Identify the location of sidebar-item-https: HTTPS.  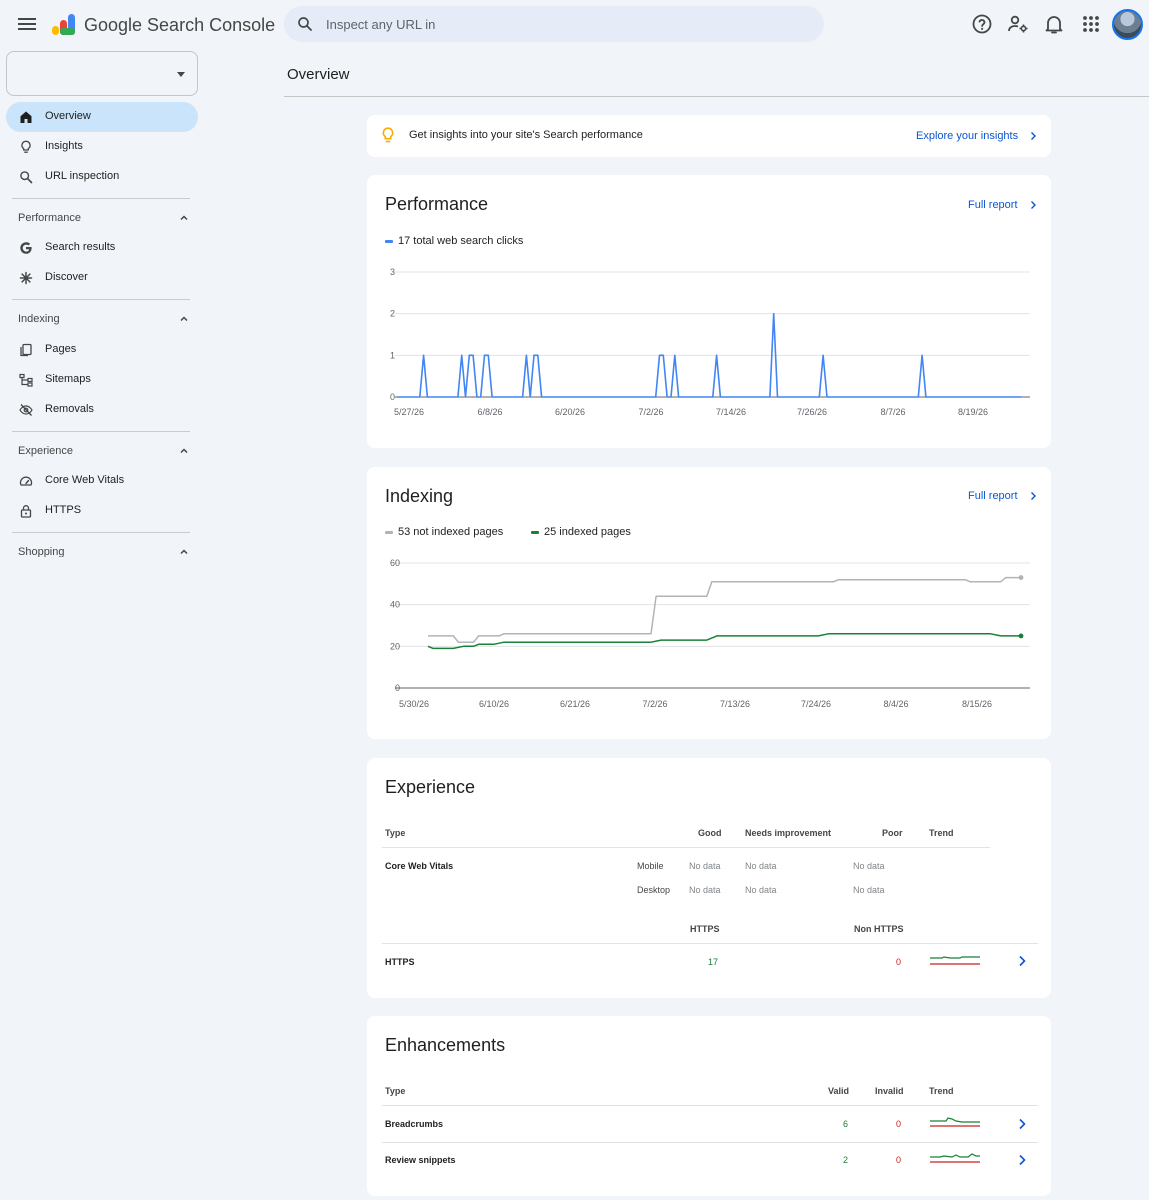
(102, 511).